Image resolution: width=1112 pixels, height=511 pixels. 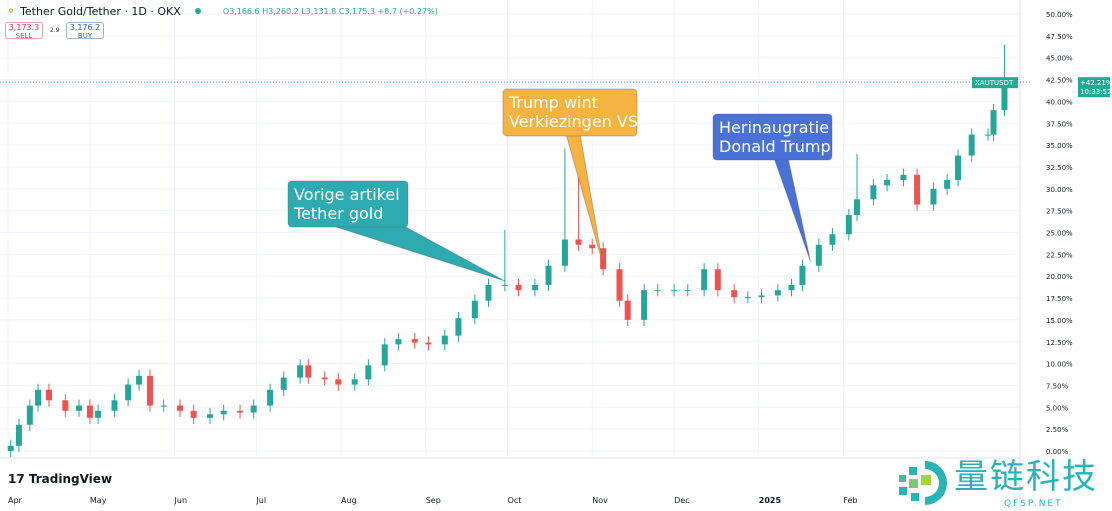 I want to click on tv-icon: 17, so click(x=18, y=479).